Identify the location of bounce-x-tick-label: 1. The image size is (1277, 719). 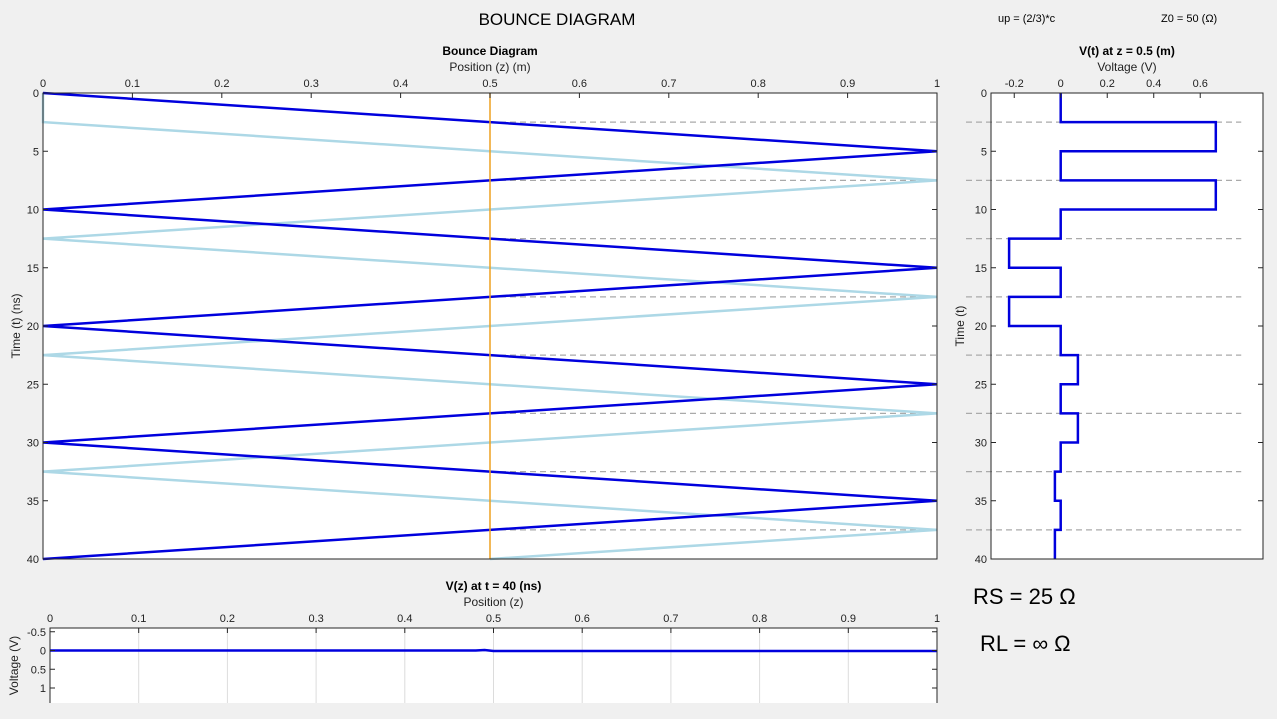
(937, 84).